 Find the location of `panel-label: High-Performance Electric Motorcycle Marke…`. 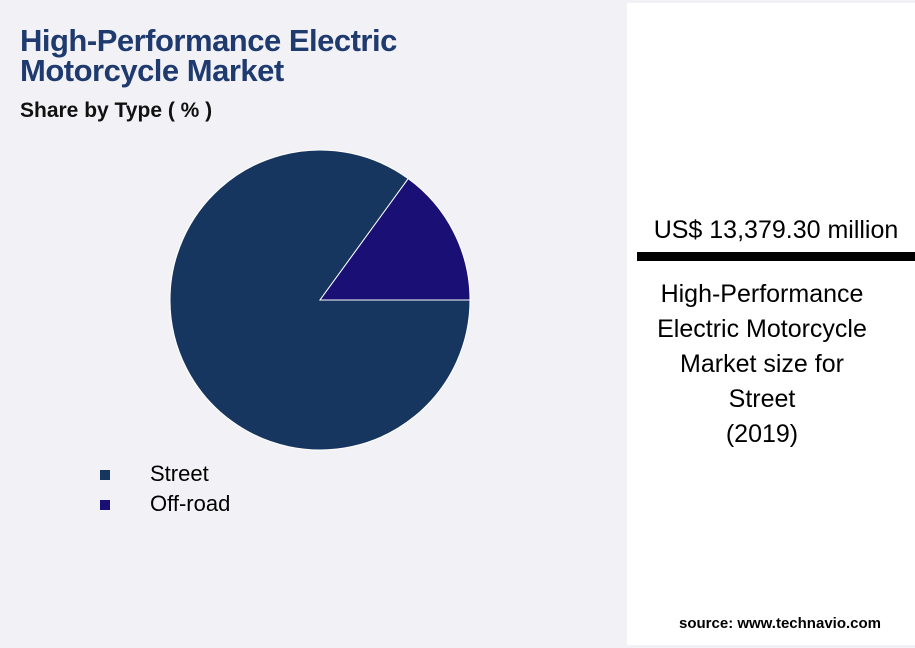

panel-label: High-Performance Electric Motorcycle Marke… is located at coordinates (762, 364).